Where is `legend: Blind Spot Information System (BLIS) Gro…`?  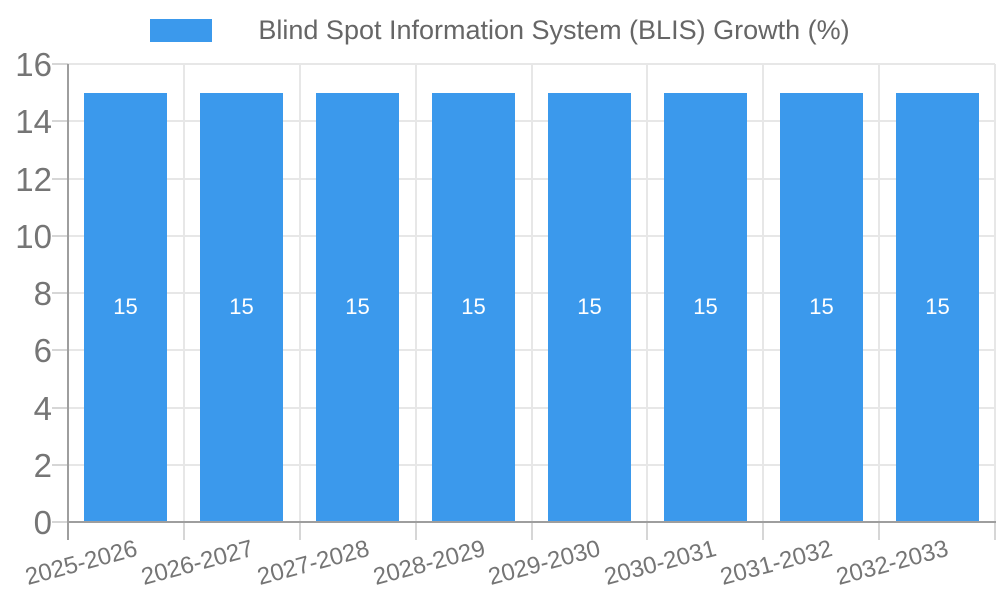
legend: Blind Spot Information System (BLIS) Gro… is located at coordinates (500, 30).